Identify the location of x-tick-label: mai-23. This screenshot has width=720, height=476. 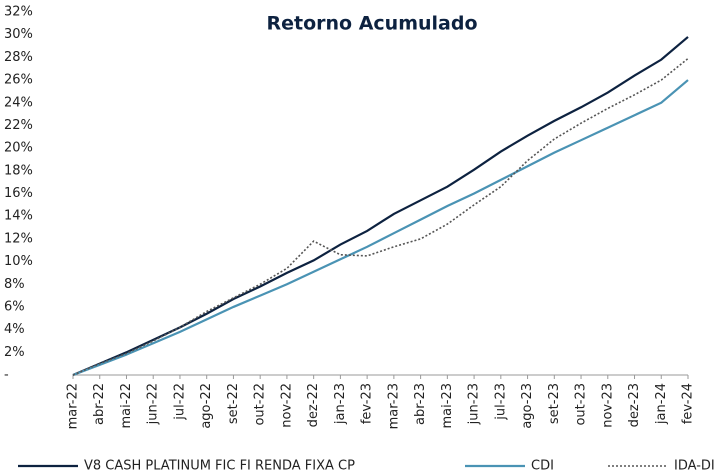
(447, 405).